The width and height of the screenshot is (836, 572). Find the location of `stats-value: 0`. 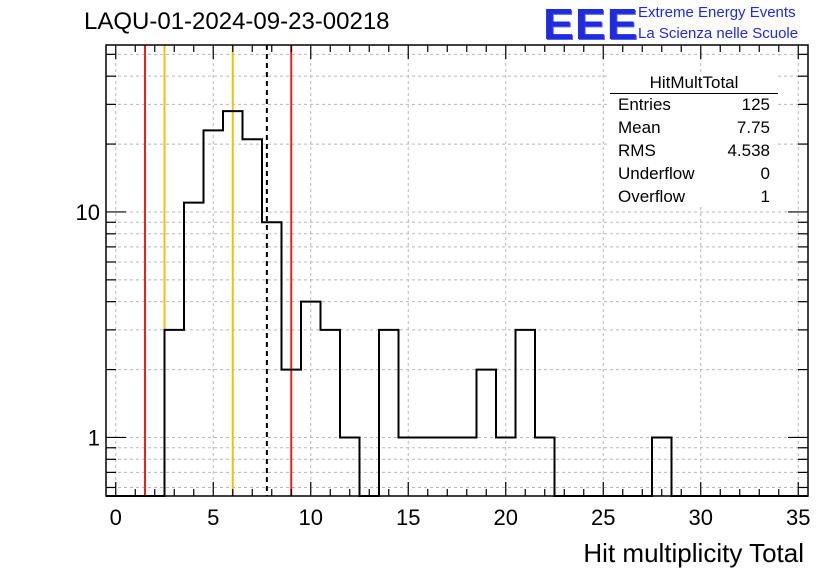

stats-value: 0 is located at coordinates (765, 173).